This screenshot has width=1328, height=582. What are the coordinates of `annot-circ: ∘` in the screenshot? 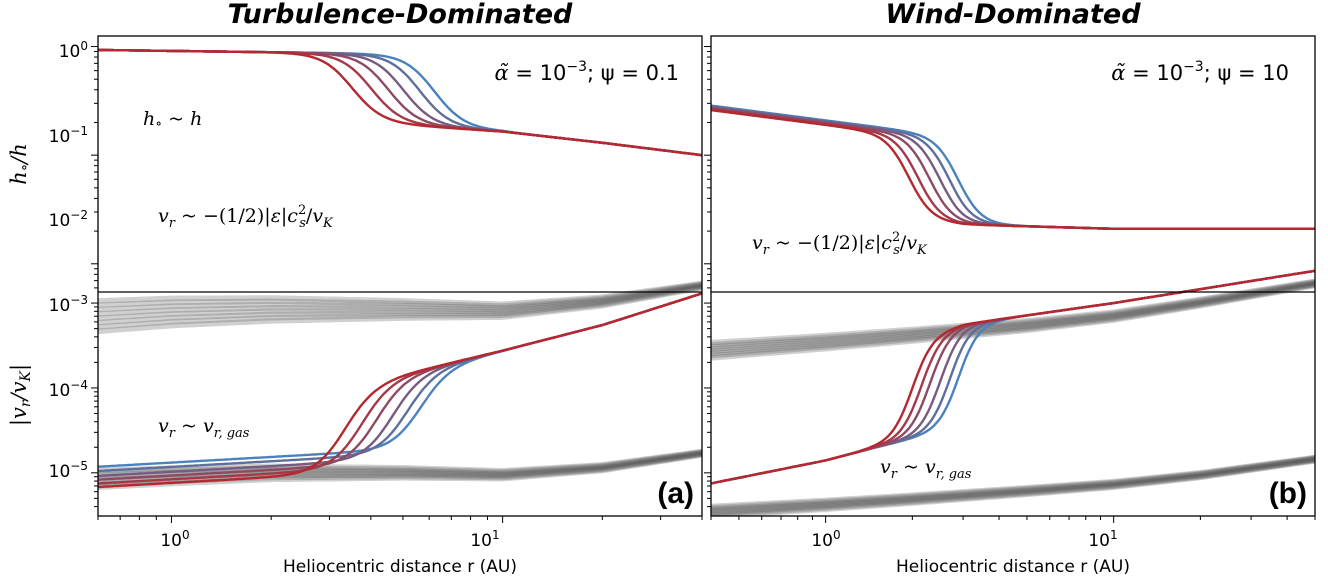 It's located at (158, 124).